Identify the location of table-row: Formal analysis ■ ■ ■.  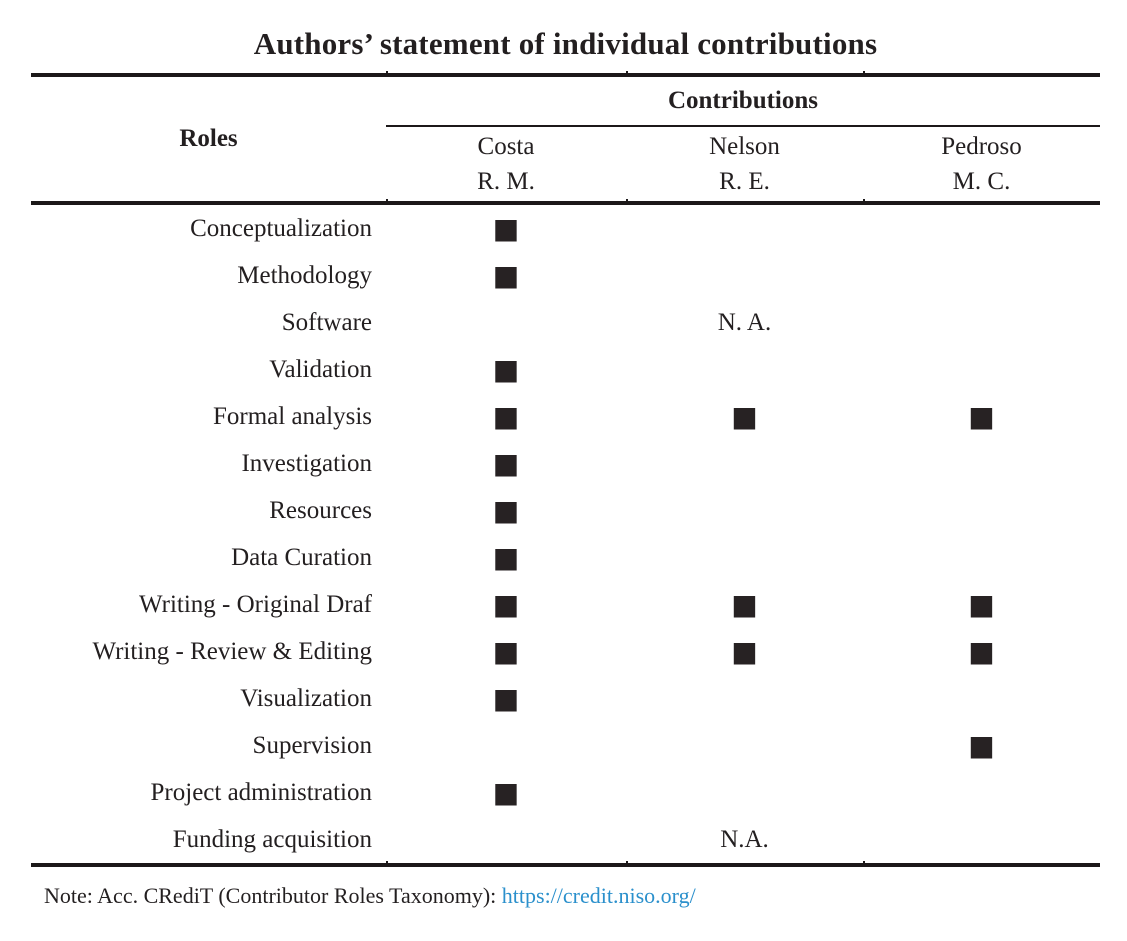
(565, 416).